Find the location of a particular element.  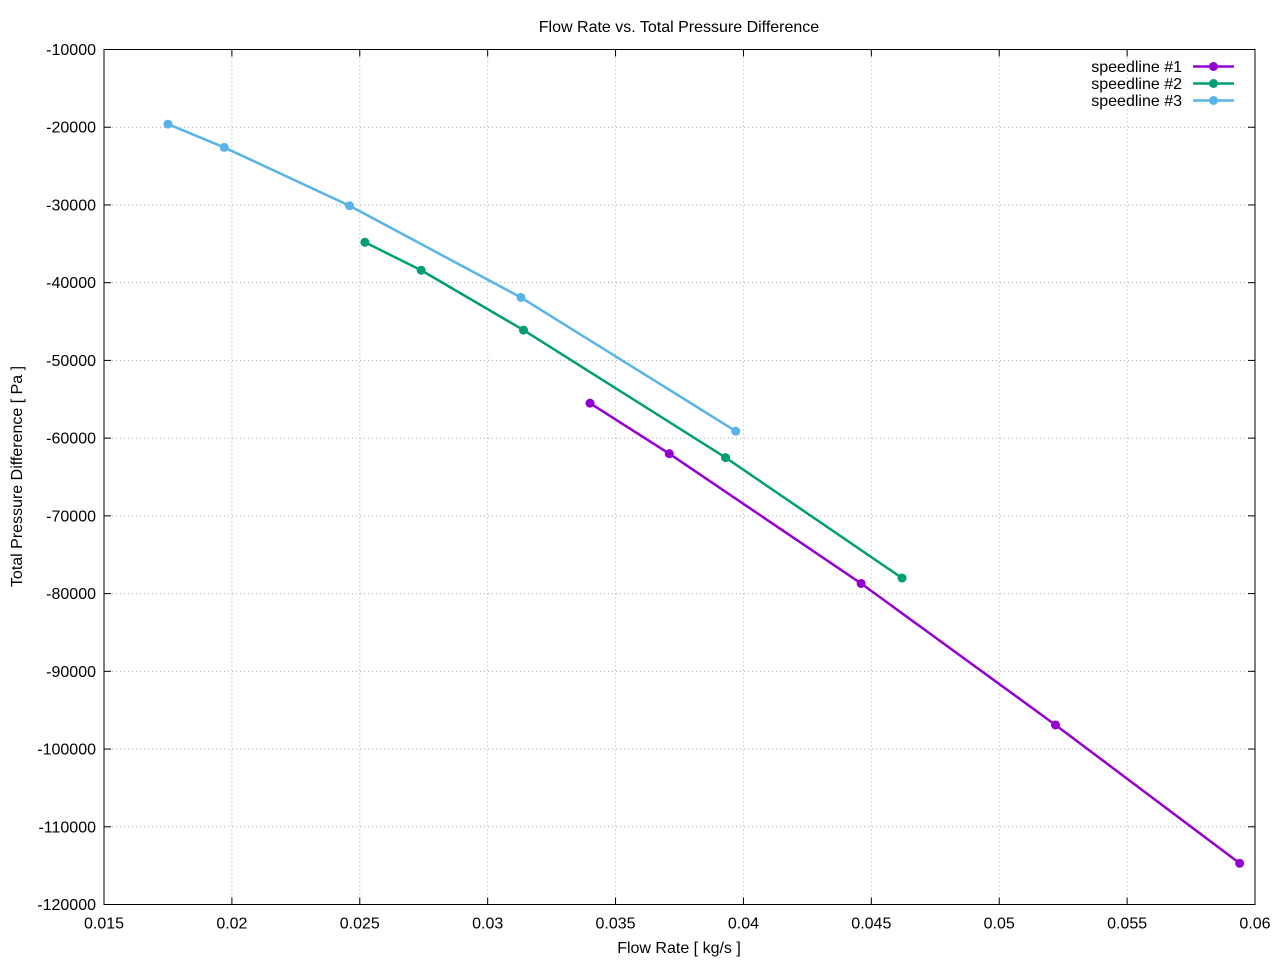

x-tick-label: 0.06 is located at coordinates (1254, 924).